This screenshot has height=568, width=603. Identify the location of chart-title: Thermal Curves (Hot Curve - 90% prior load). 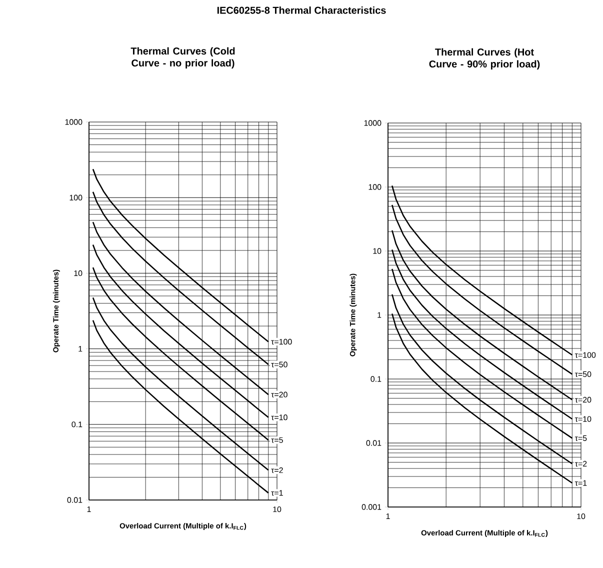
(484, 59).